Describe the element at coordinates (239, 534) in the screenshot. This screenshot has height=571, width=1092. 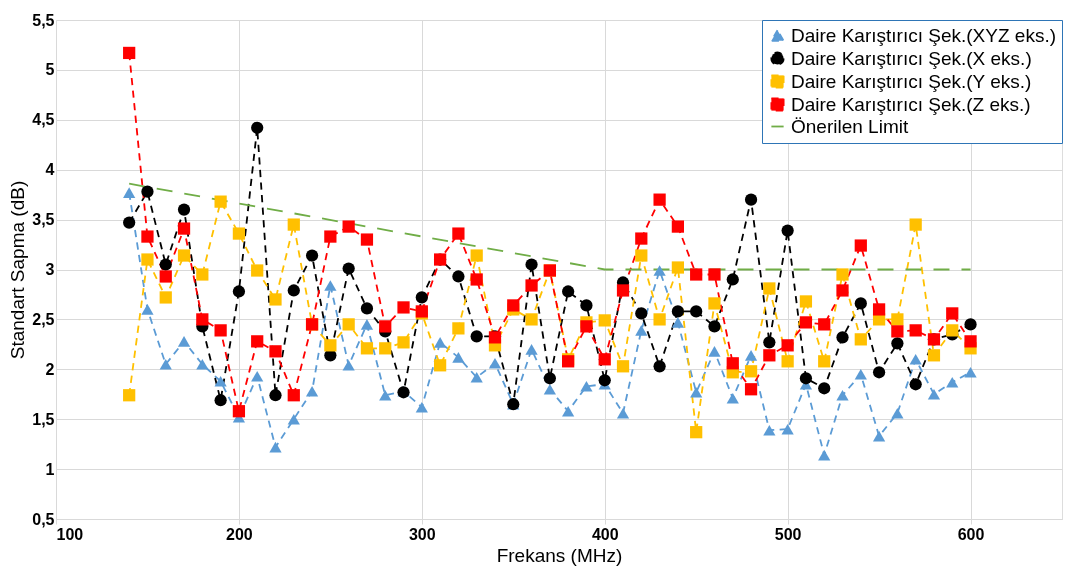
I see `x-tick-label: 200` at that location.